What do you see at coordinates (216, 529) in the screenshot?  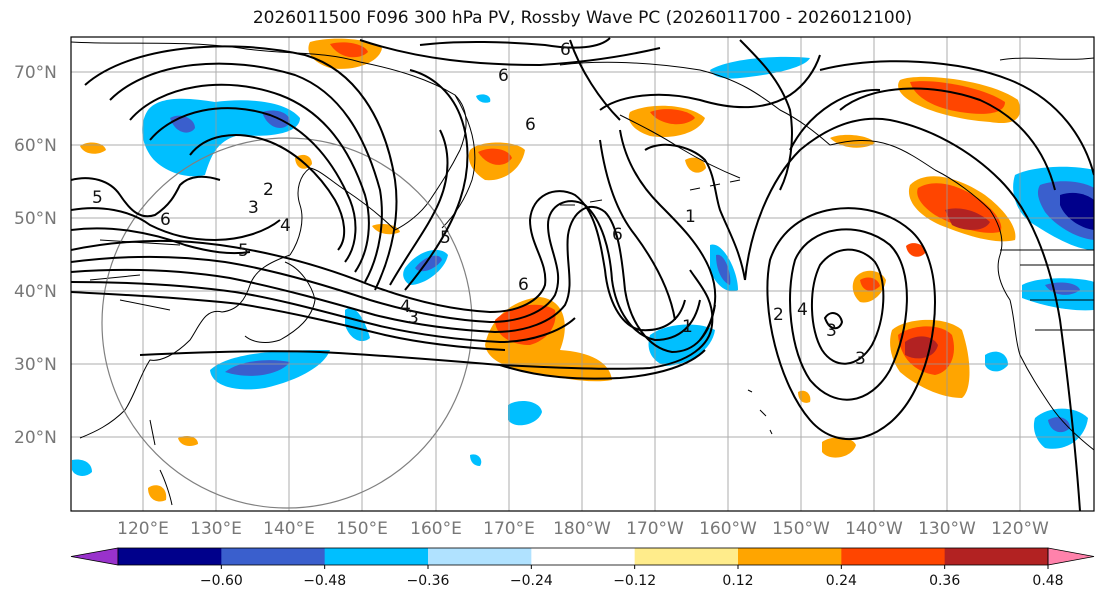 I see `lon-label: 130°E` at bounding box center [216, 529].